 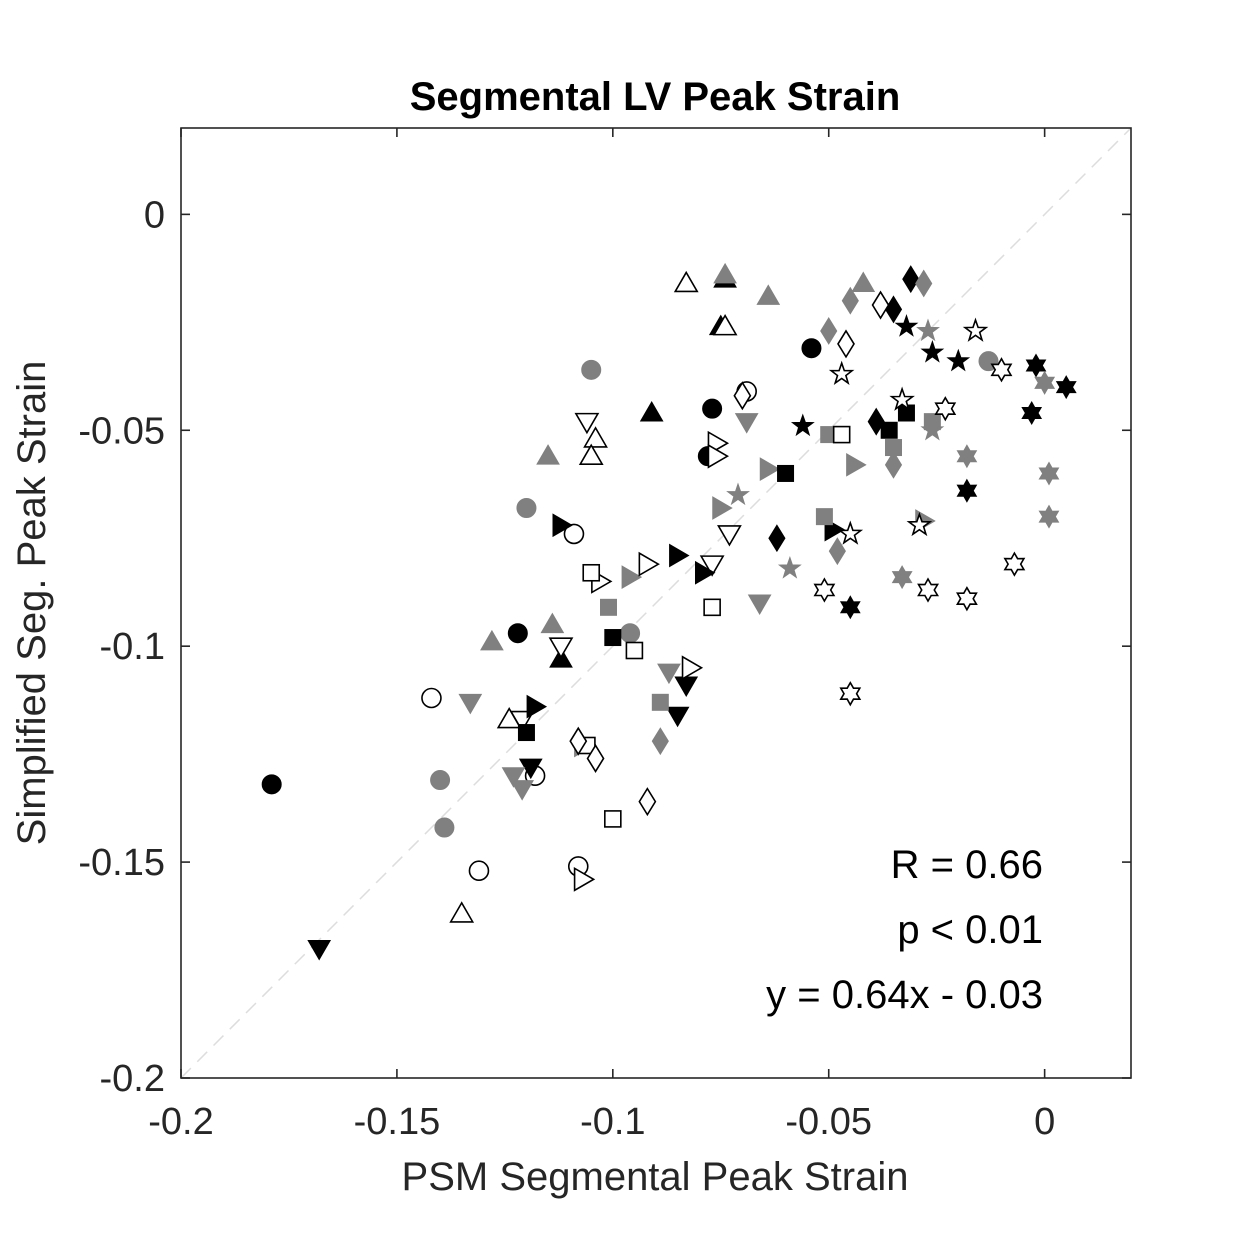 What do you see at coordinates (612, 1122) in the screenshot?
I see `x-tick-label: -0.1` at bounding box center [612, 1122].